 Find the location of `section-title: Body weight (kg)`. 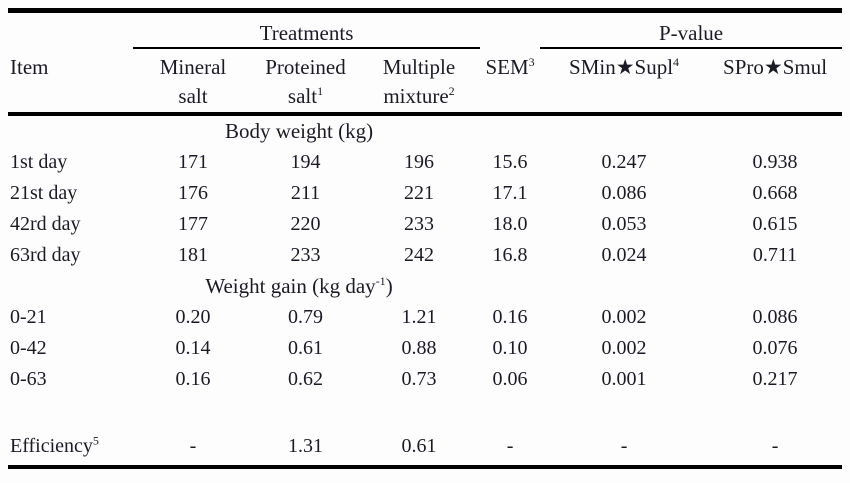

section-title: Body weight (kg) is located at coordinates (299, 131).